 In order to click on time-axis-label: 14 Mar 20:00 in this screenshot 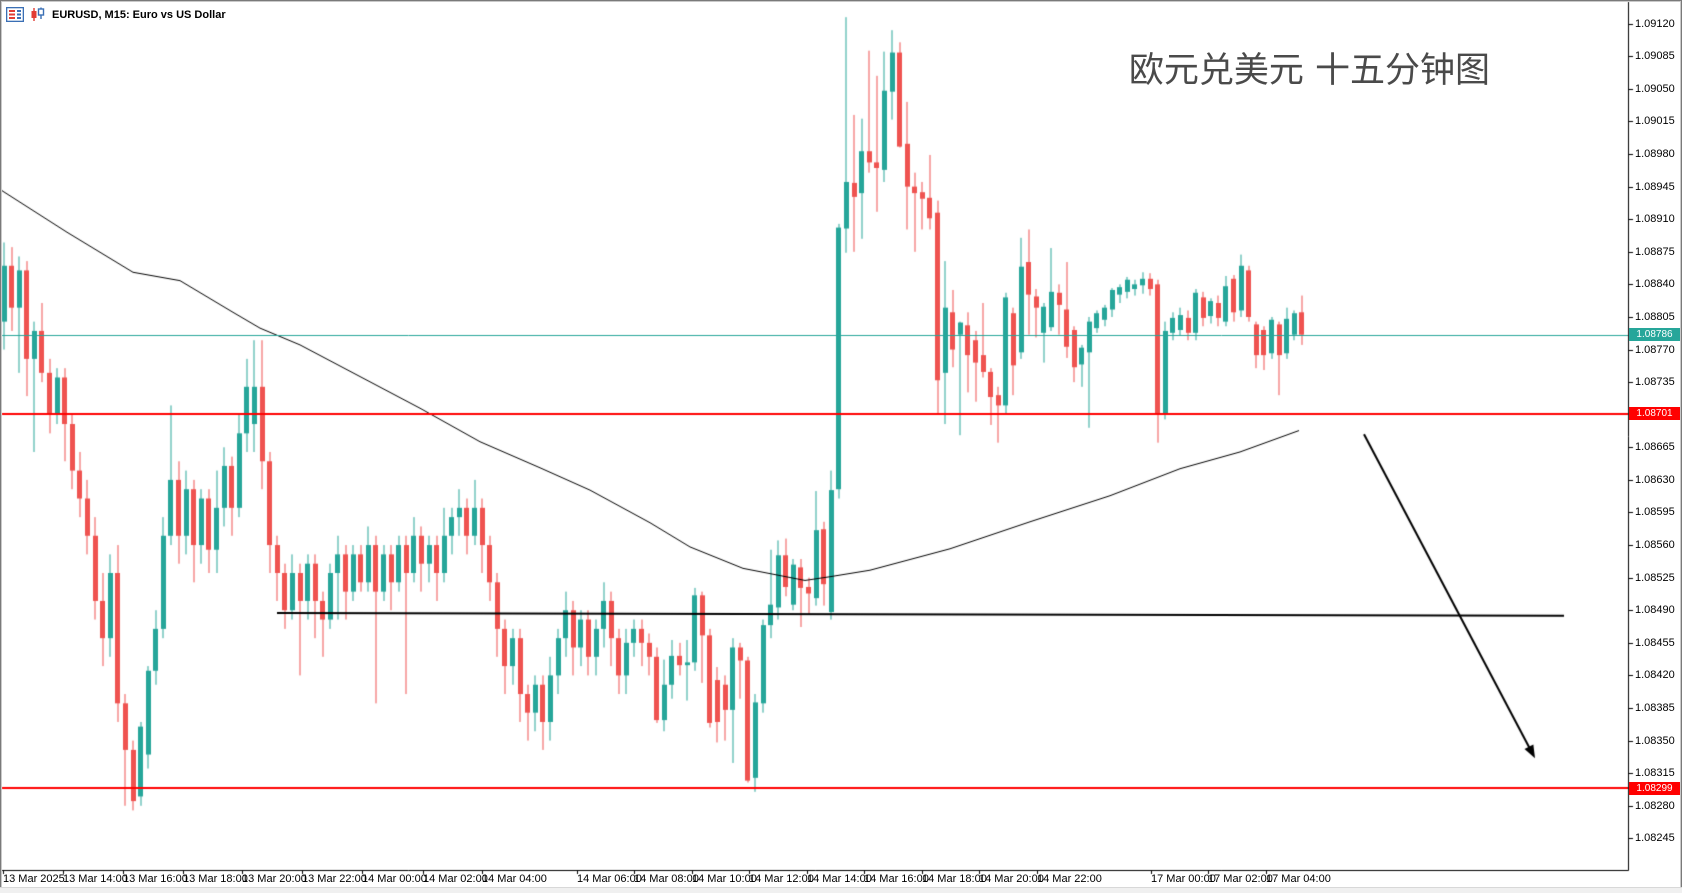, I will do `click(1011, 879)`.